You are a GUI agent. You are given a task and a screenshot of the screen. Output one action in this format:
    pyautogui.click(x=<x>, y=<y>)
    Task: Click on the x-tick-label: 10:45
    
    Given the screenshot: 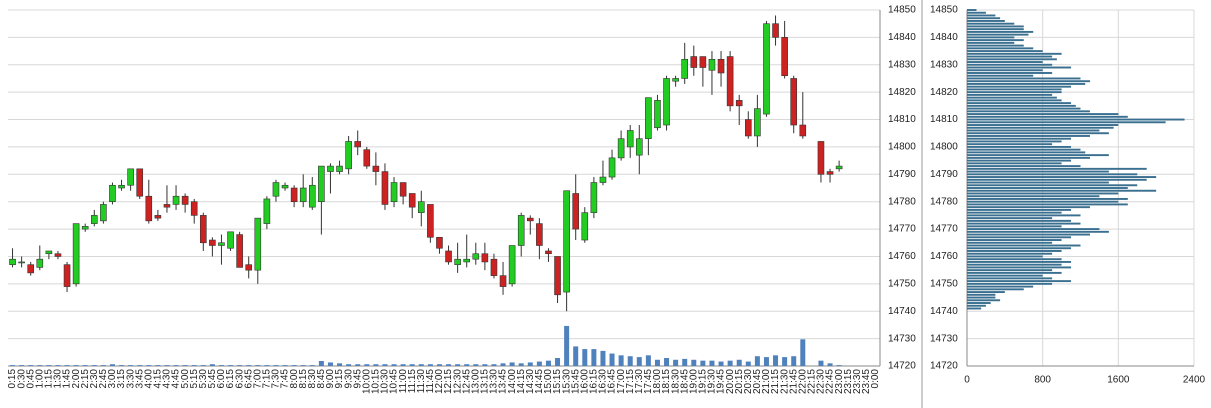 What is the action you would take?
    pyautogui.click(x=394, y=381)
    